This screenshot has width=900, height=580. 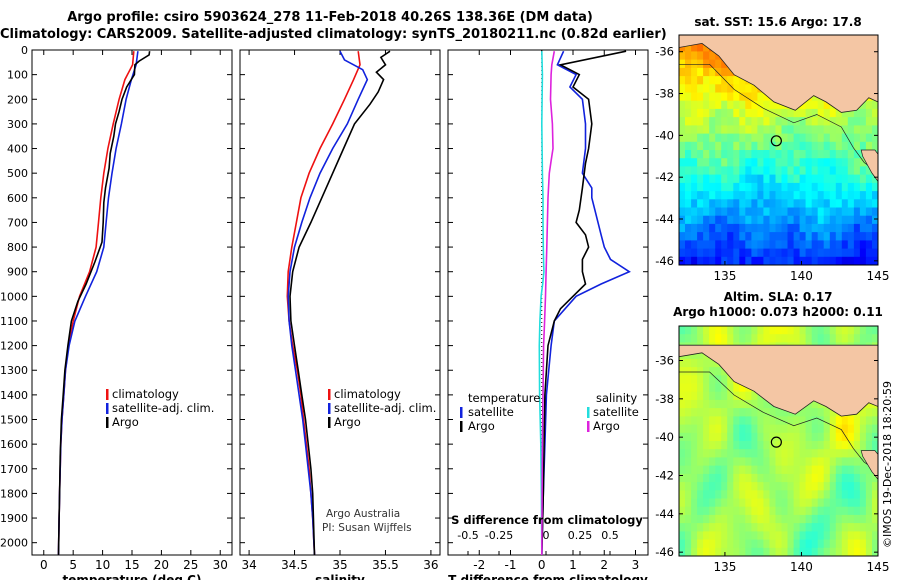 I want to click on y-tick-label: 500, so click(x=17, y=173).